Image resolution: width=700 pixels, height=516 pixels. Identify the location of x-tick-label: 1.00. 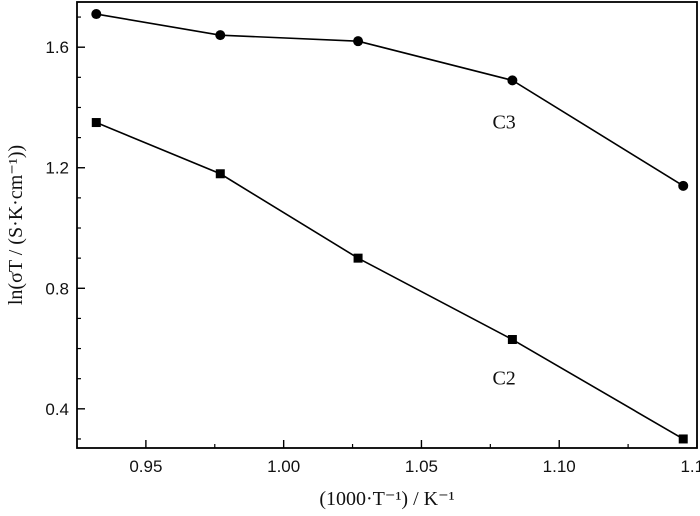
(283, 466).